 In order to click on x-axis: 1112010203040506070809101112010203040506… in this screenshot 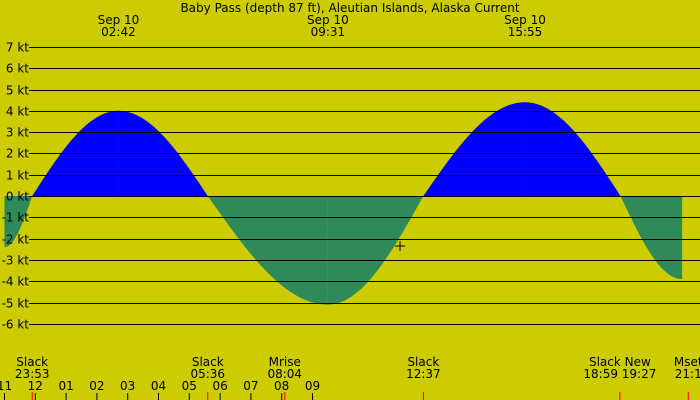, I will do `click(160, 389)`.